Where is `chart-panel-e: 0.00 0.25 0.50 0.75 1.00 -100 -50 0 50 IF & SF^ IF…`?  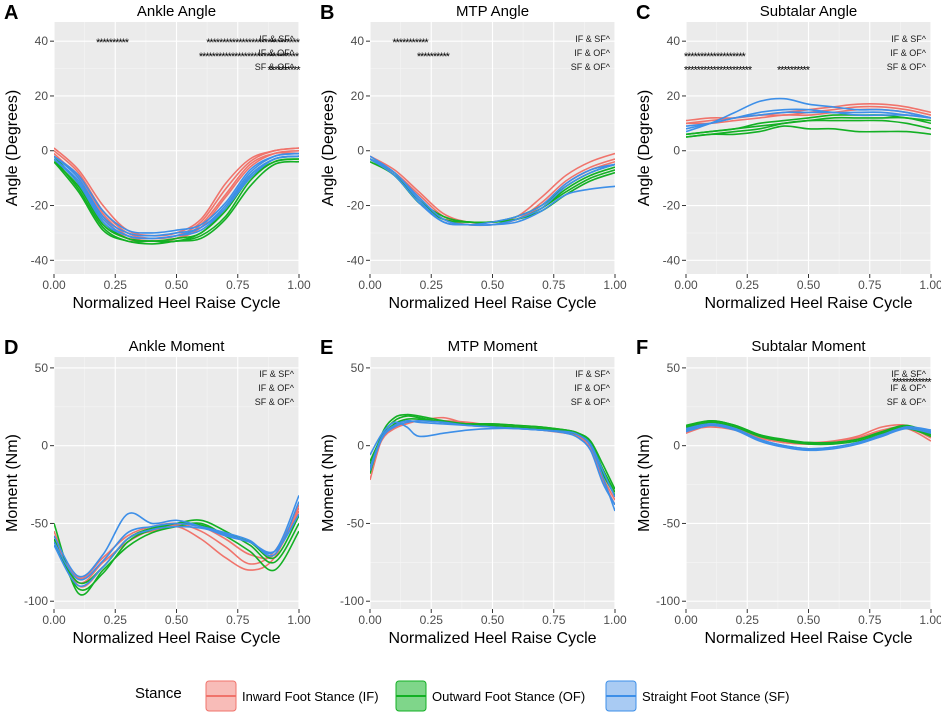
chart-panel-e: 0.00 0.25 0.50 0.75 1.00 -100 -50 0 50 IF & SF^ IF… is located at coordinates (473, 492).